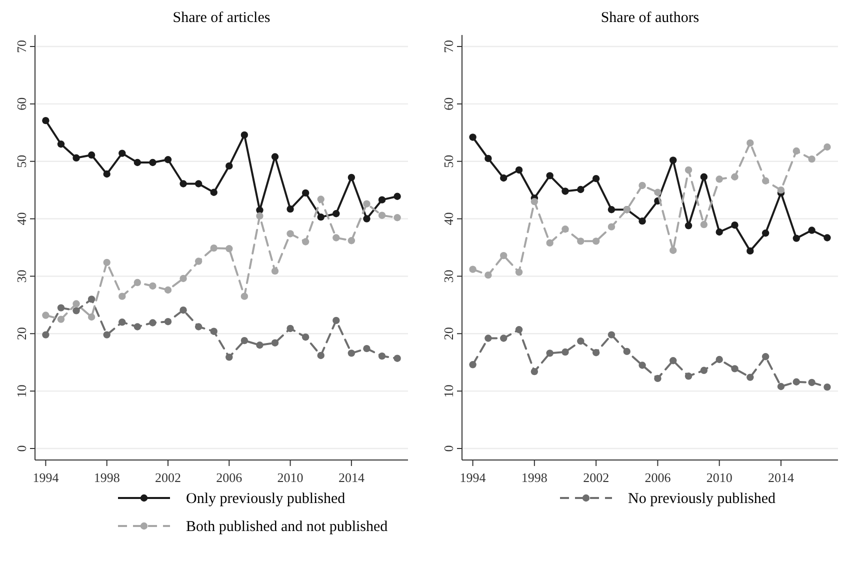 The width and height of the screenshot is (842, 562). What do you see at coordinates (351, 477) in the screenshot?
I see `x-tick-label: 2014` at bounding box center [351, 477].